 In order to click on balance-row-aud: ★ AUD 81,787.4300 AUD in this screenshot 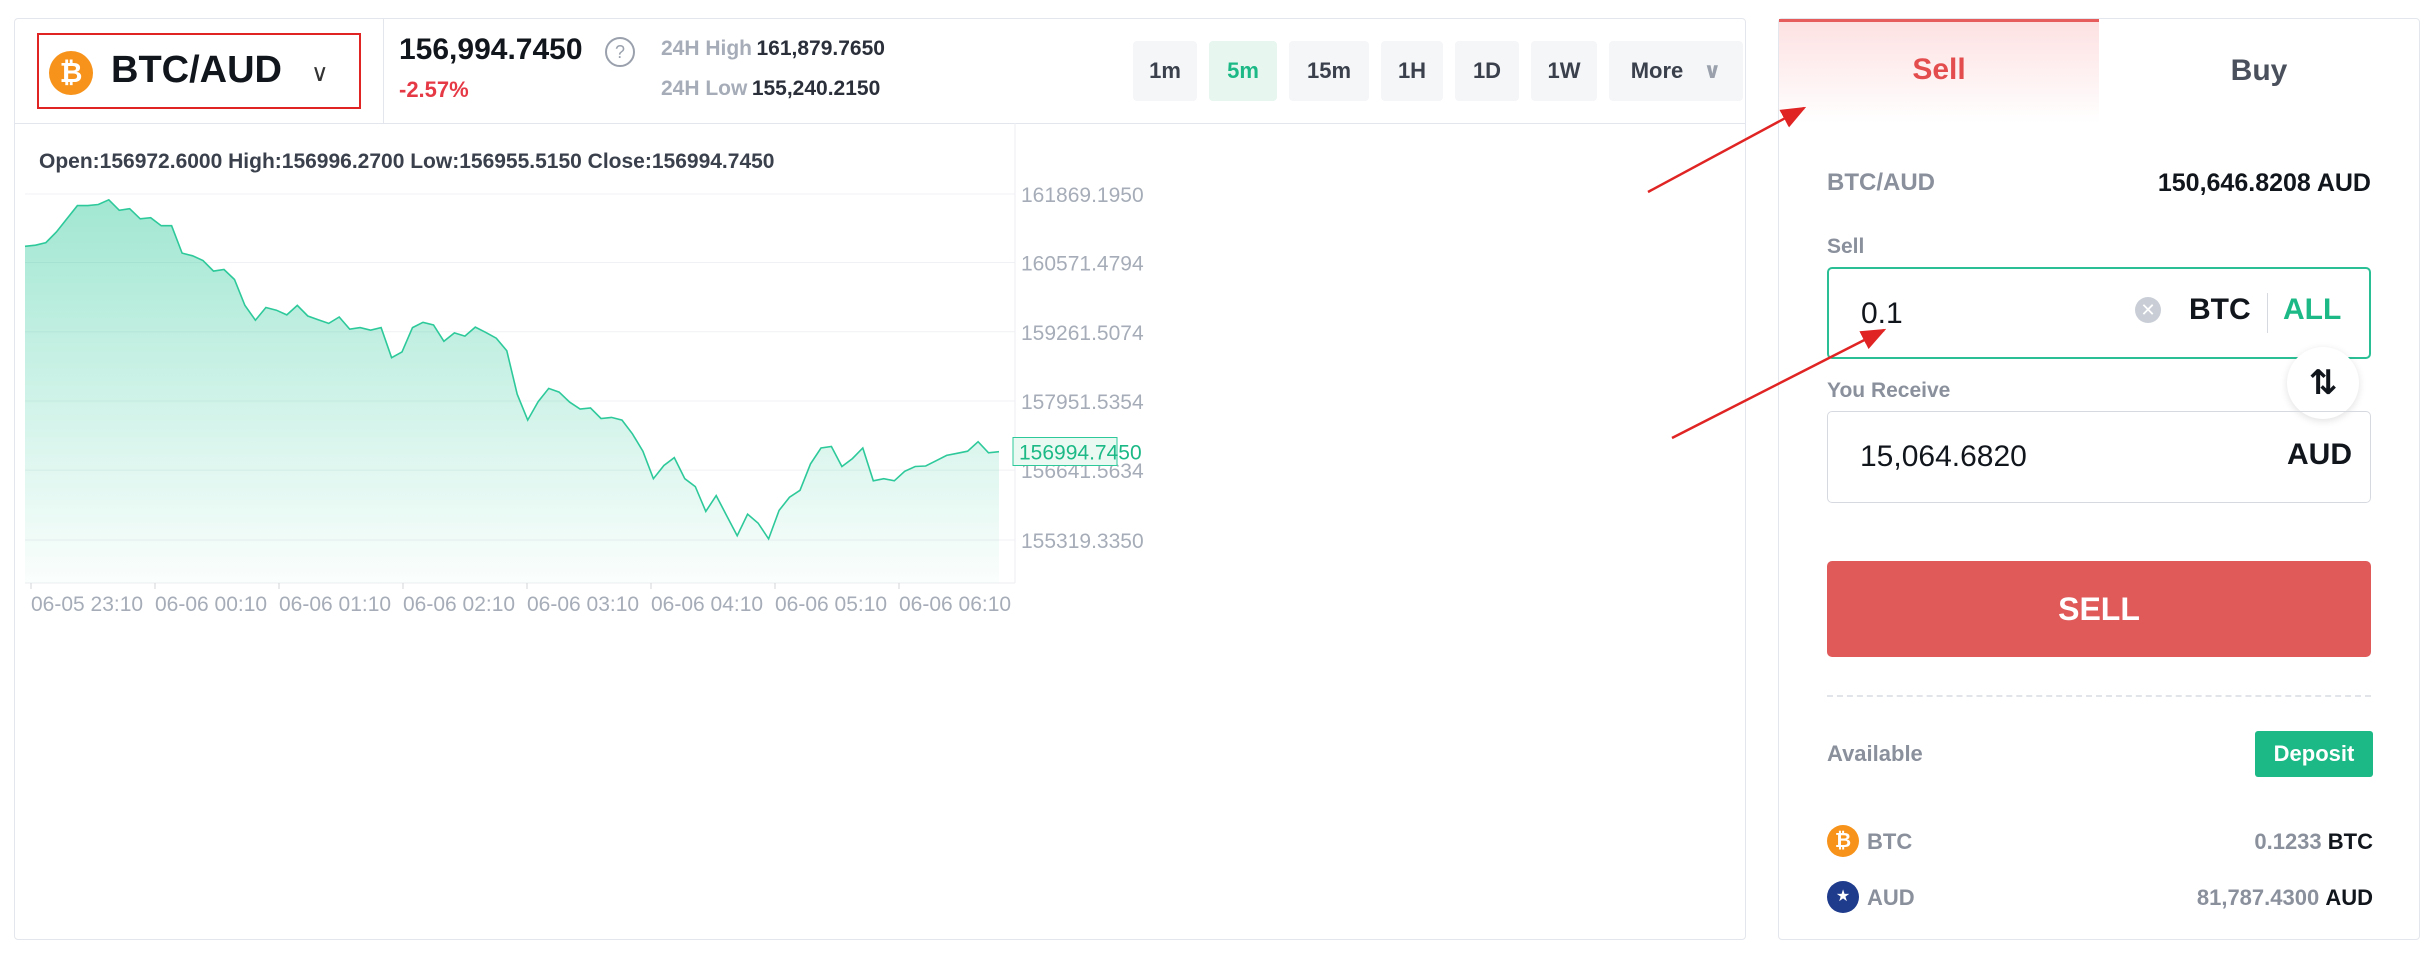, I will do `click(2100, 897)`.